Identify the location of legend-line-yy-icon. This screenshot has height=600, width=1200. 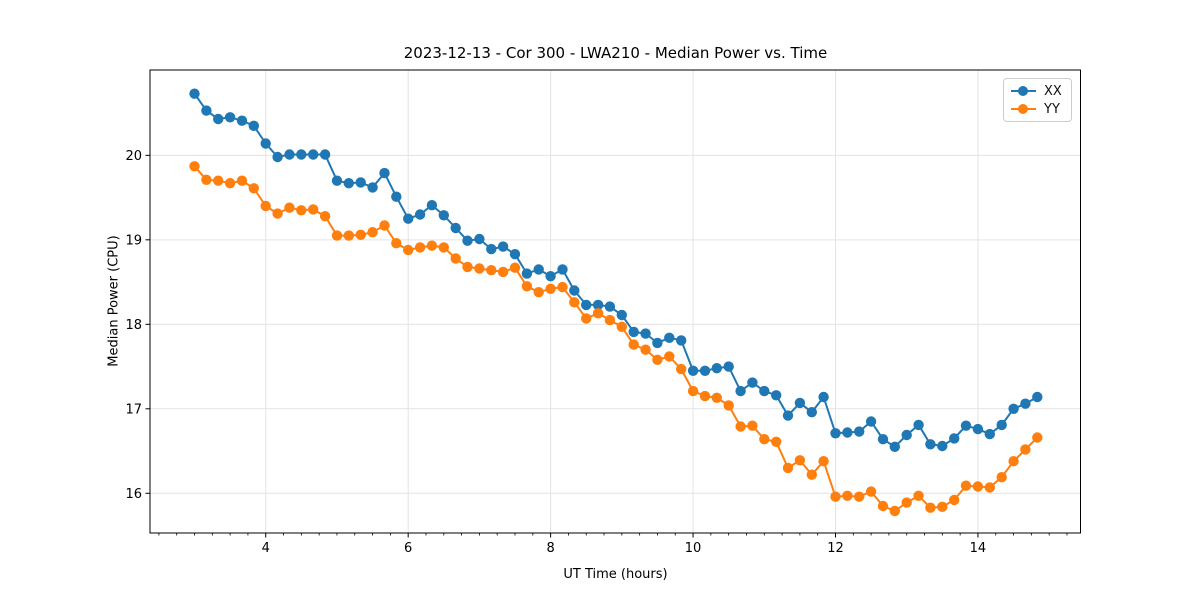
(1023, 109).